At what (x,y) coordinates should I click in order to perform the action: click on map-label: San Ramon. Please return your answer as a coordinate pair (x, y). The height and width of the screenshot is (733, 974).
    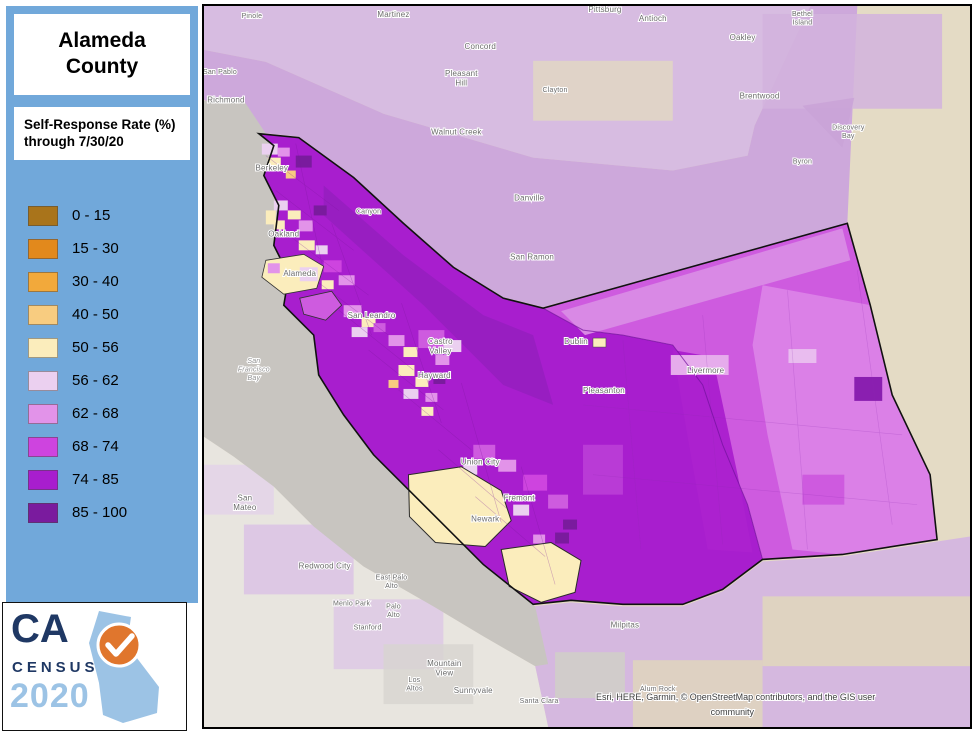
    Looking at the image, I should click on (532, 256).